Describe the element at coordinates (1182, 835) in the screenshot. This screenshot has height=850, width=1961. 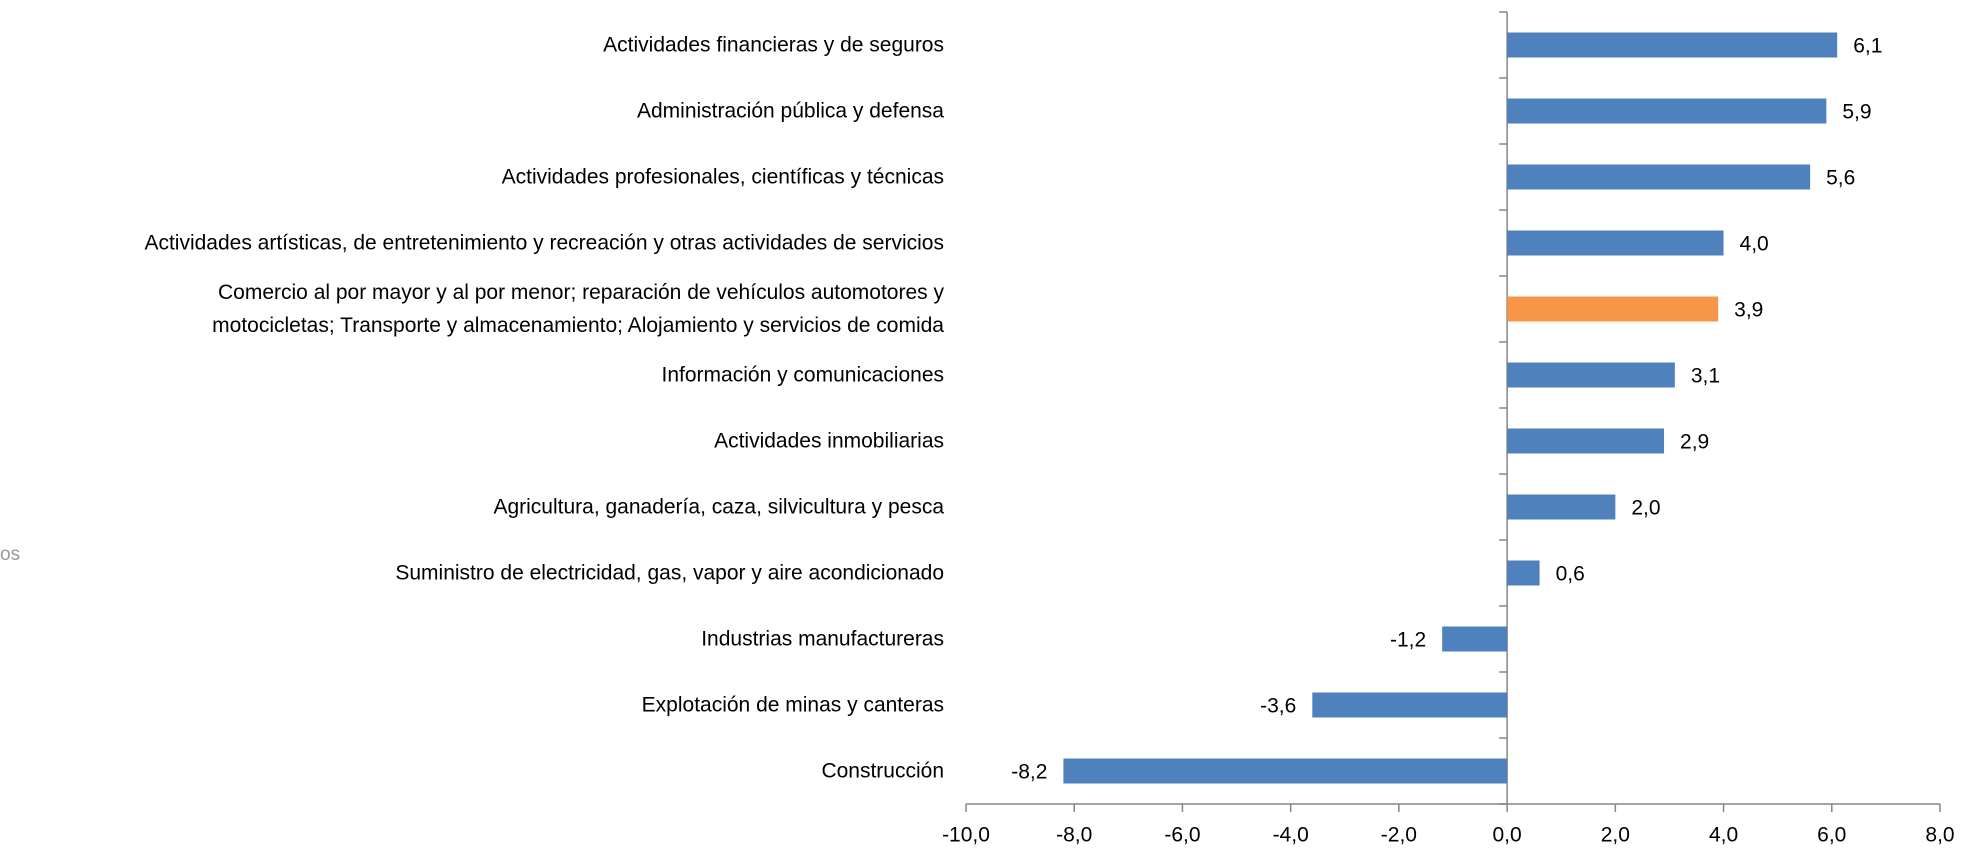
I see `x-tick-label: -6,0` at that location.